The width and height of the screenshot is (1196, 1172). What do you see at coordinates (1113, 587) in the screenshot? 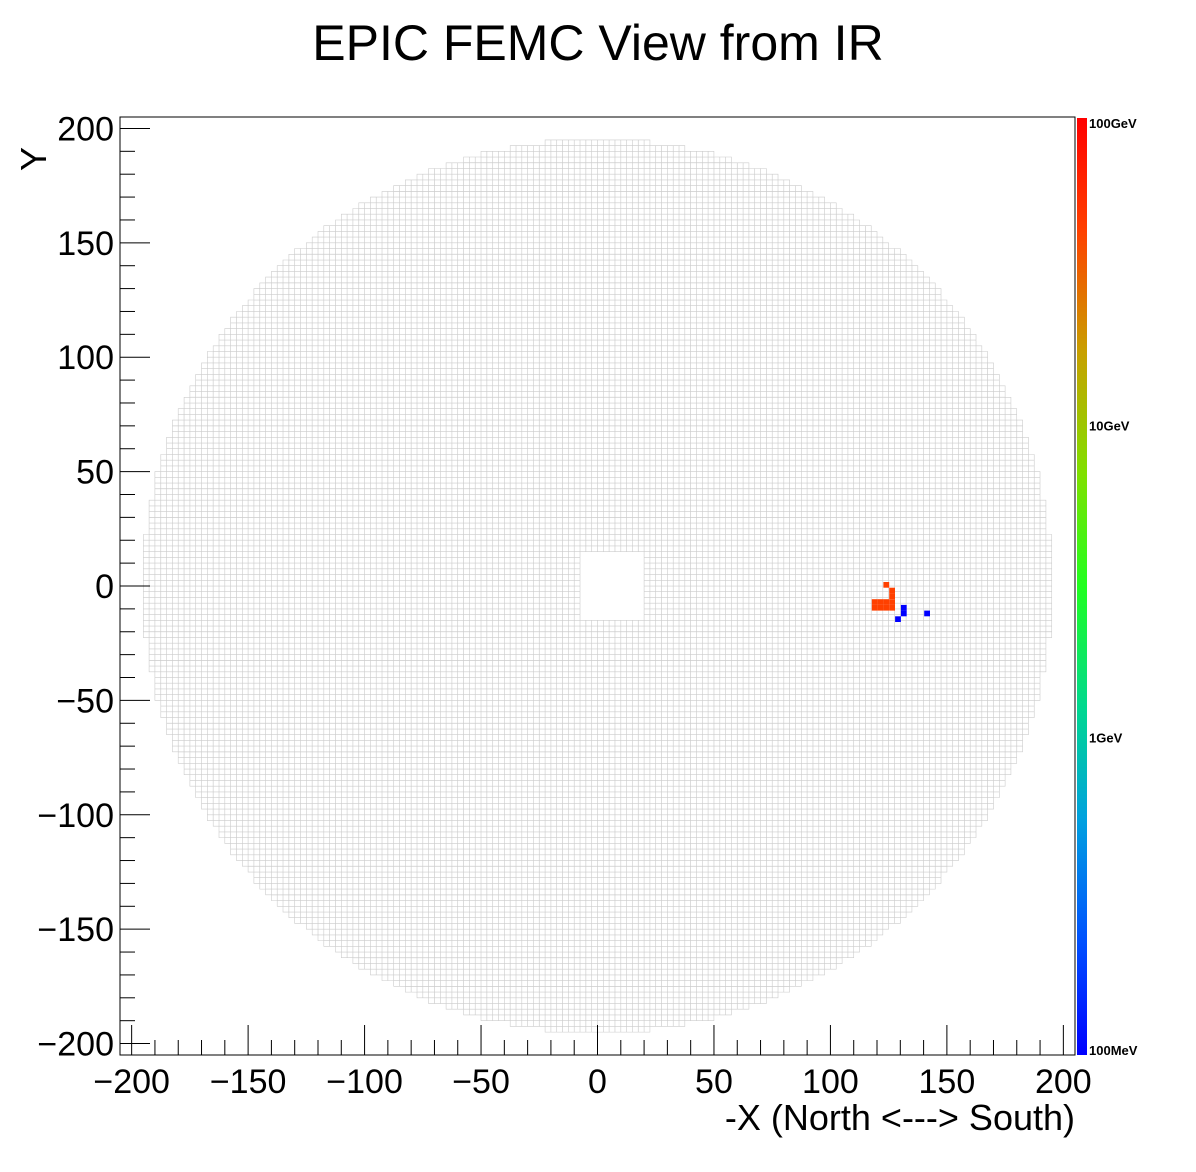
I see `colorbar-labels: 100GeV 10GeV 1GeV 100MeV` at bounding box center [1113, 587].